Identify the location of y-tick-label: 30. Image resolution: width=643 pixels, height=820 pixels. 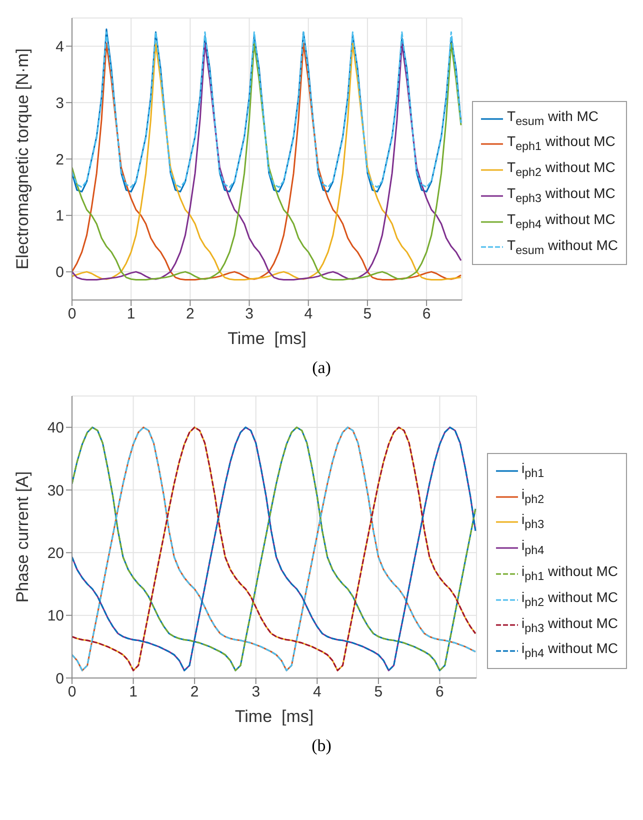
(55, 491).